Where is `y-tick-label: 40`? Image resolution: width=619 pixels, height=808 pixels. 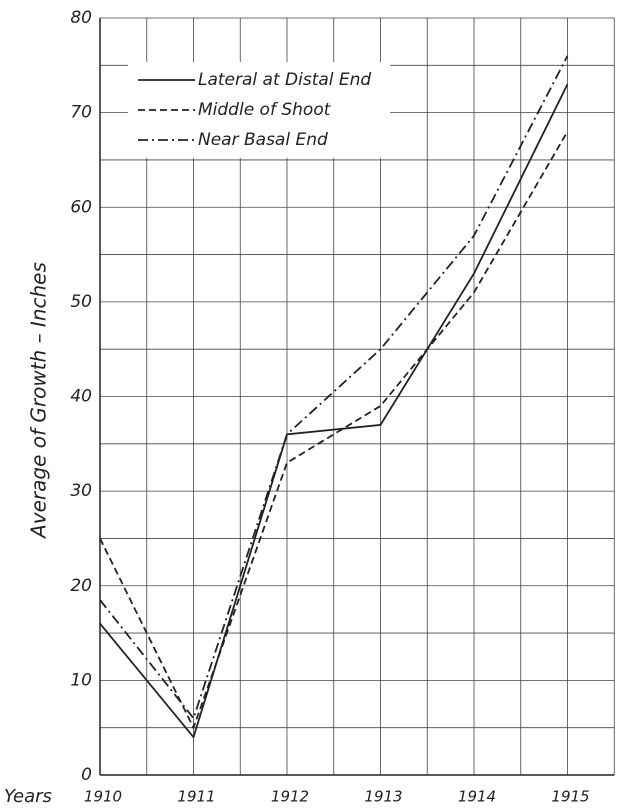 y-tick-label: 40 is located at coordinates (81, 397).